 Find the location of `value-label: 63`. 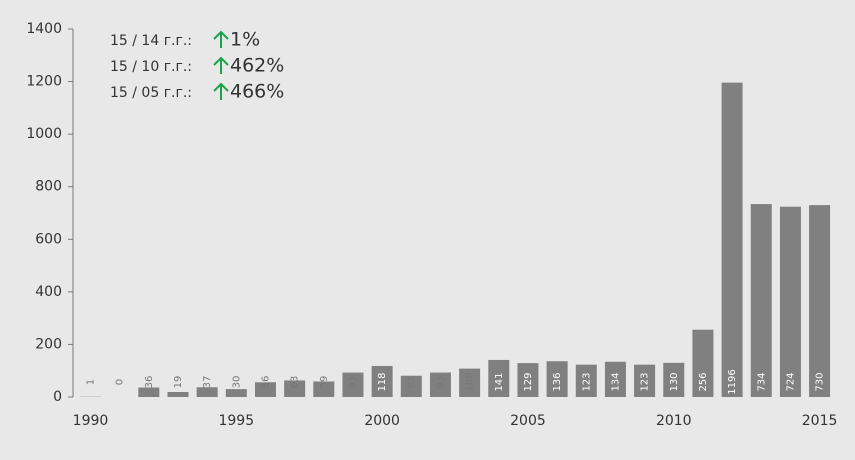

value-label: 63 is located at coordinates (295, 382).